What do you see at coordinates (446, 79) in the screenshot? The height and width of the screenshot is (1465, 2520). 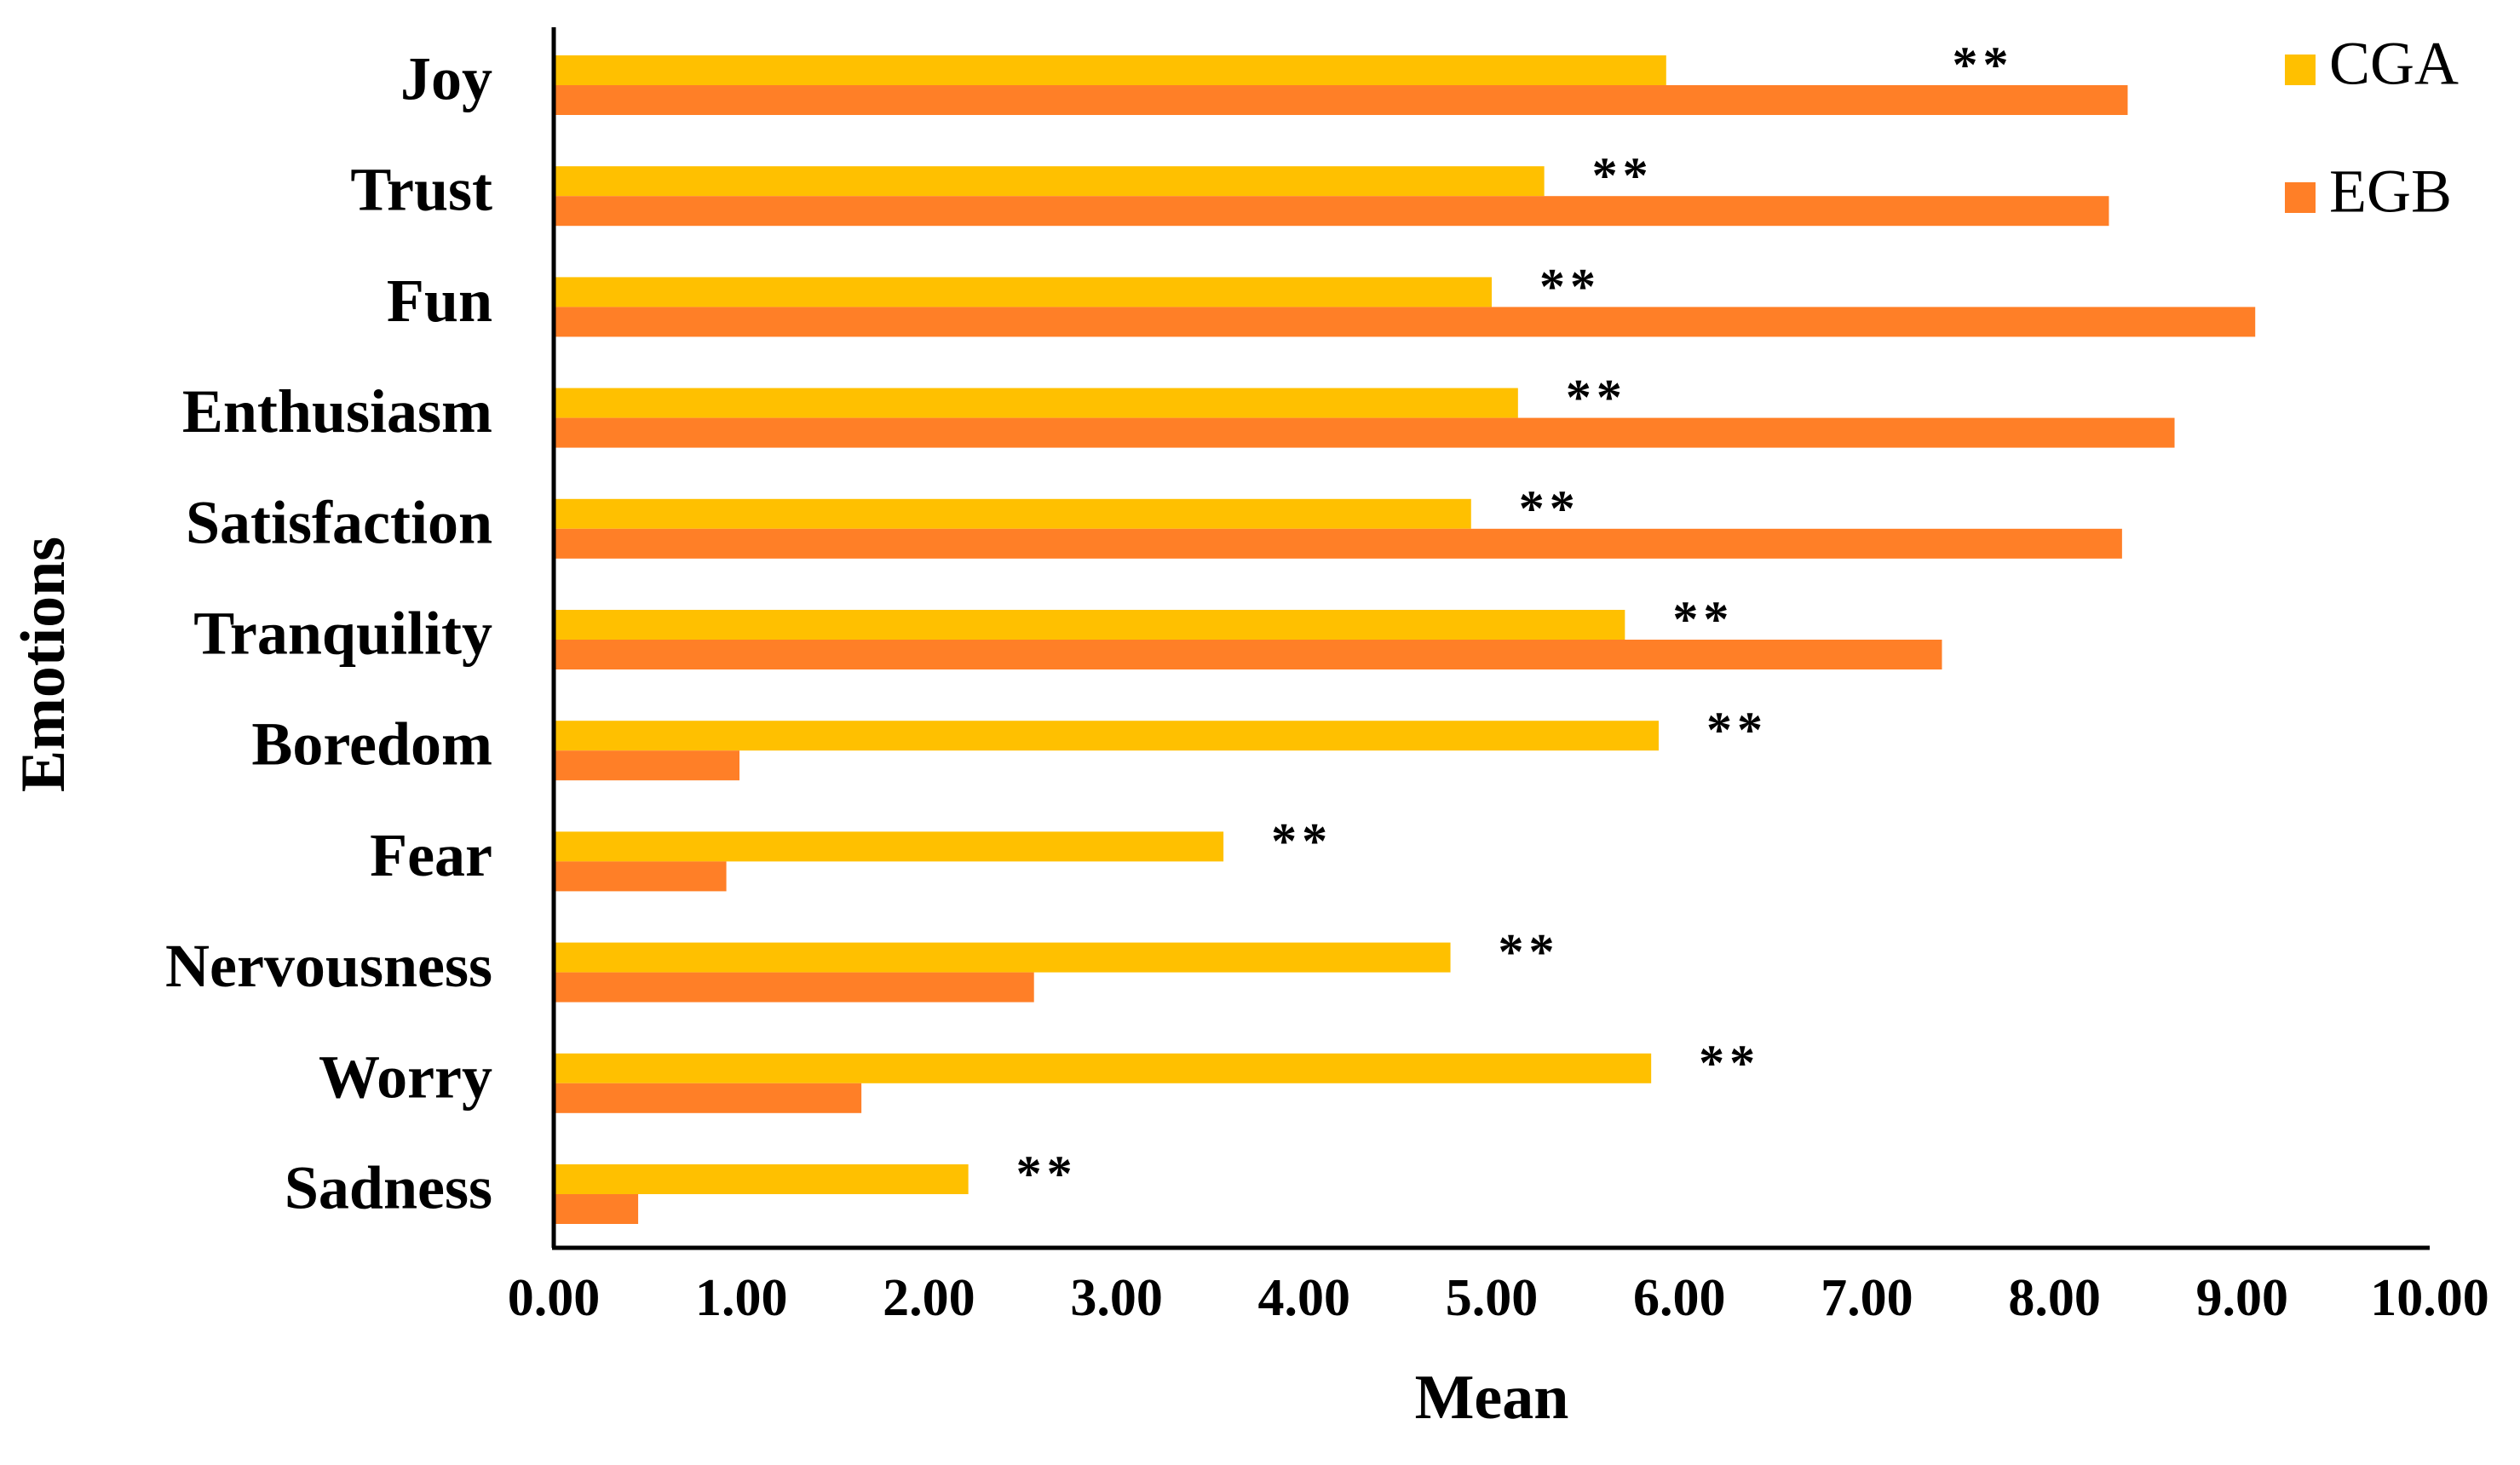 I see `category-label-joy: Joy` at bounding box center [446, 79].